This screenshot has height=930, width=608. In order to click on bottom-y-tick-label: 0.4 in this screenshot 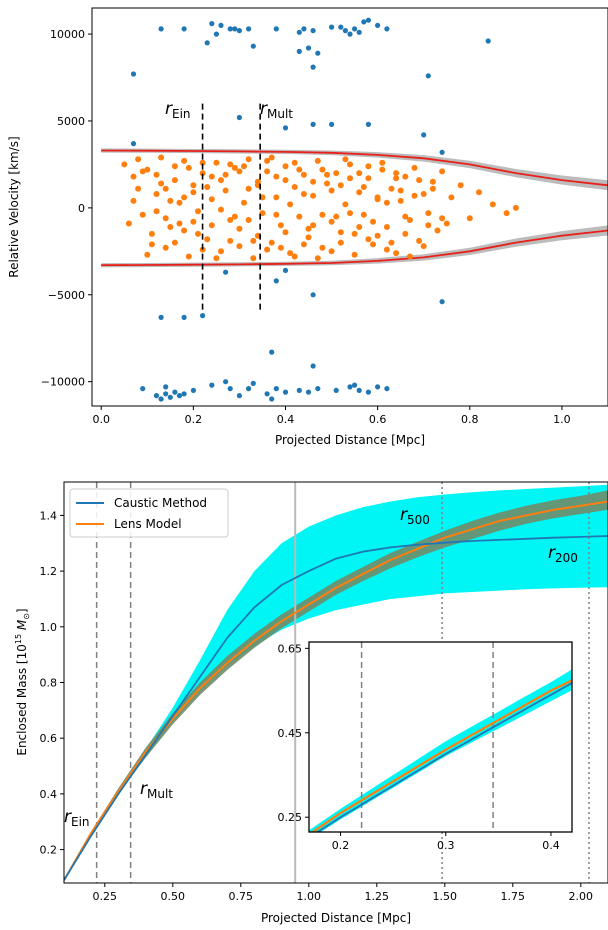, I will do `click(49, 794)`.